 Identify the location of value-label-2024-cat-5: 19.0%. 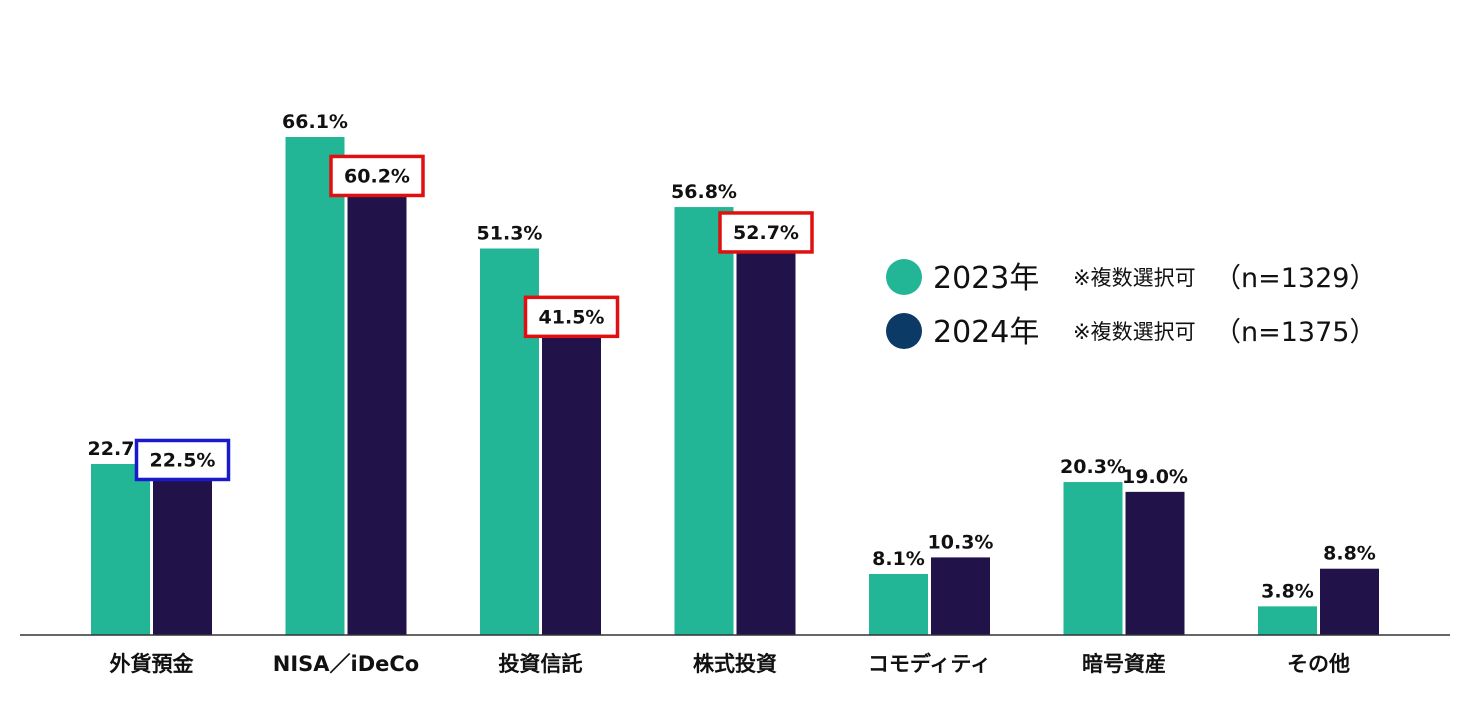
(1155, 477).